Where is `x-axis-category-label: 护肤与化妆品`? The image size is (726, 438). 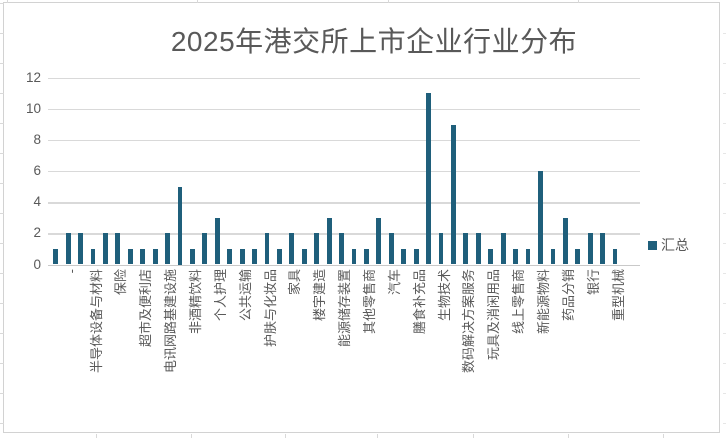
x-axis-category-label: 护肤与化妆品 is located at coordinates (270, 308).